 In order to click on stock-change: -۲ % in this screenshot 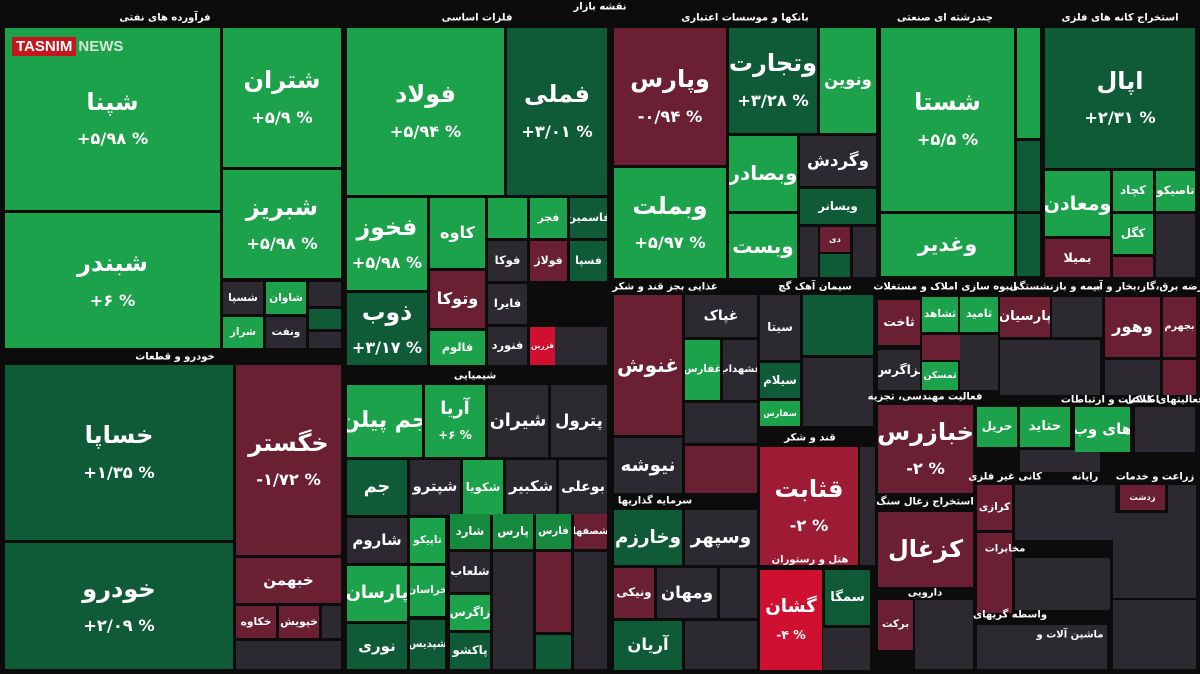, I will do `click(925, 469)`.